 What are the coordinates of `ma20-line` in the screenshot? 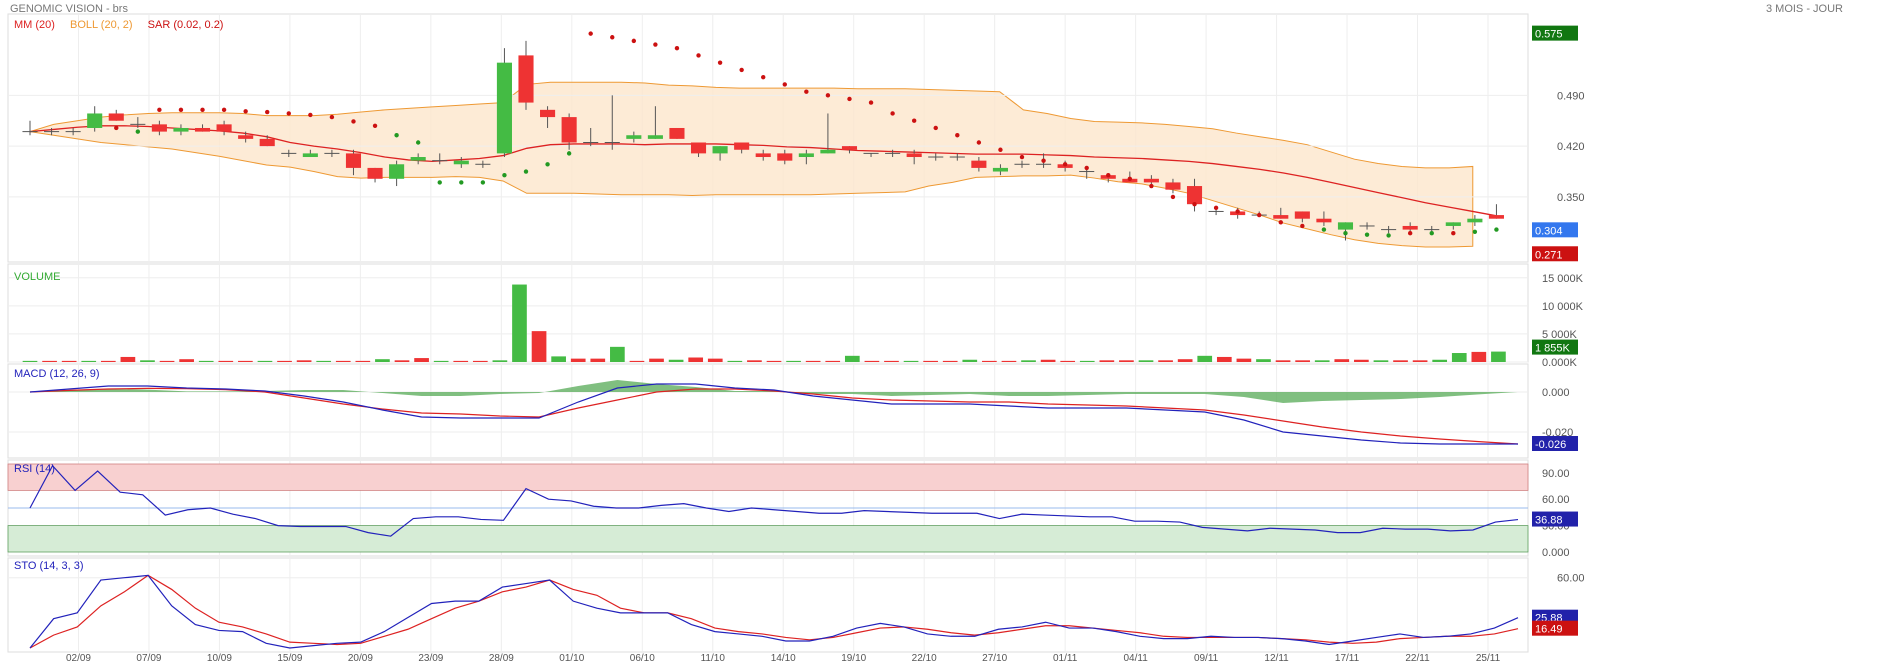 It's located at (763, 171).